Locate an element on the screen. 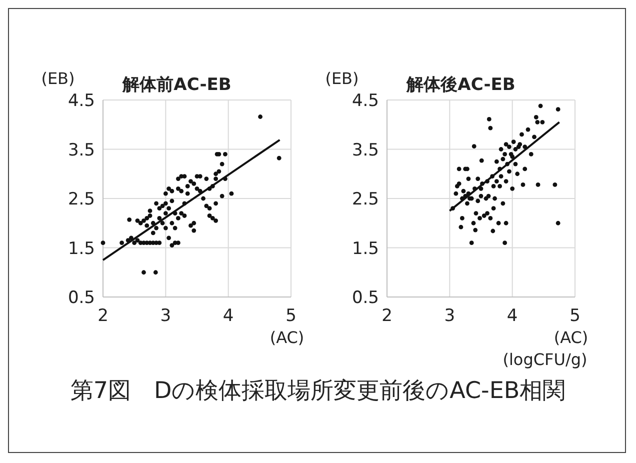  chart-title: 解体後AC-EB is located at coordinates (461, 85).